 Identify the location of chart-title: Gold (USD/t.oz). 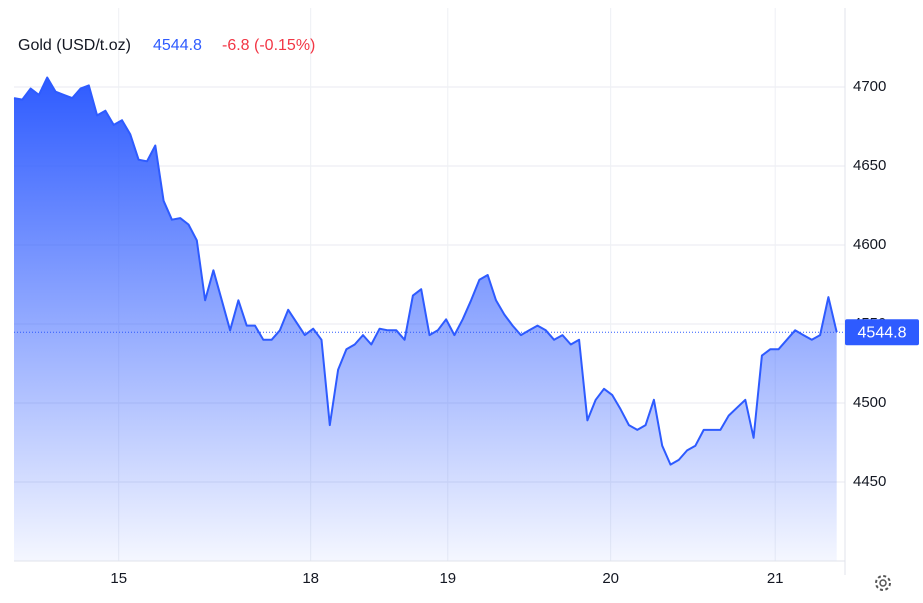
(74, 45).